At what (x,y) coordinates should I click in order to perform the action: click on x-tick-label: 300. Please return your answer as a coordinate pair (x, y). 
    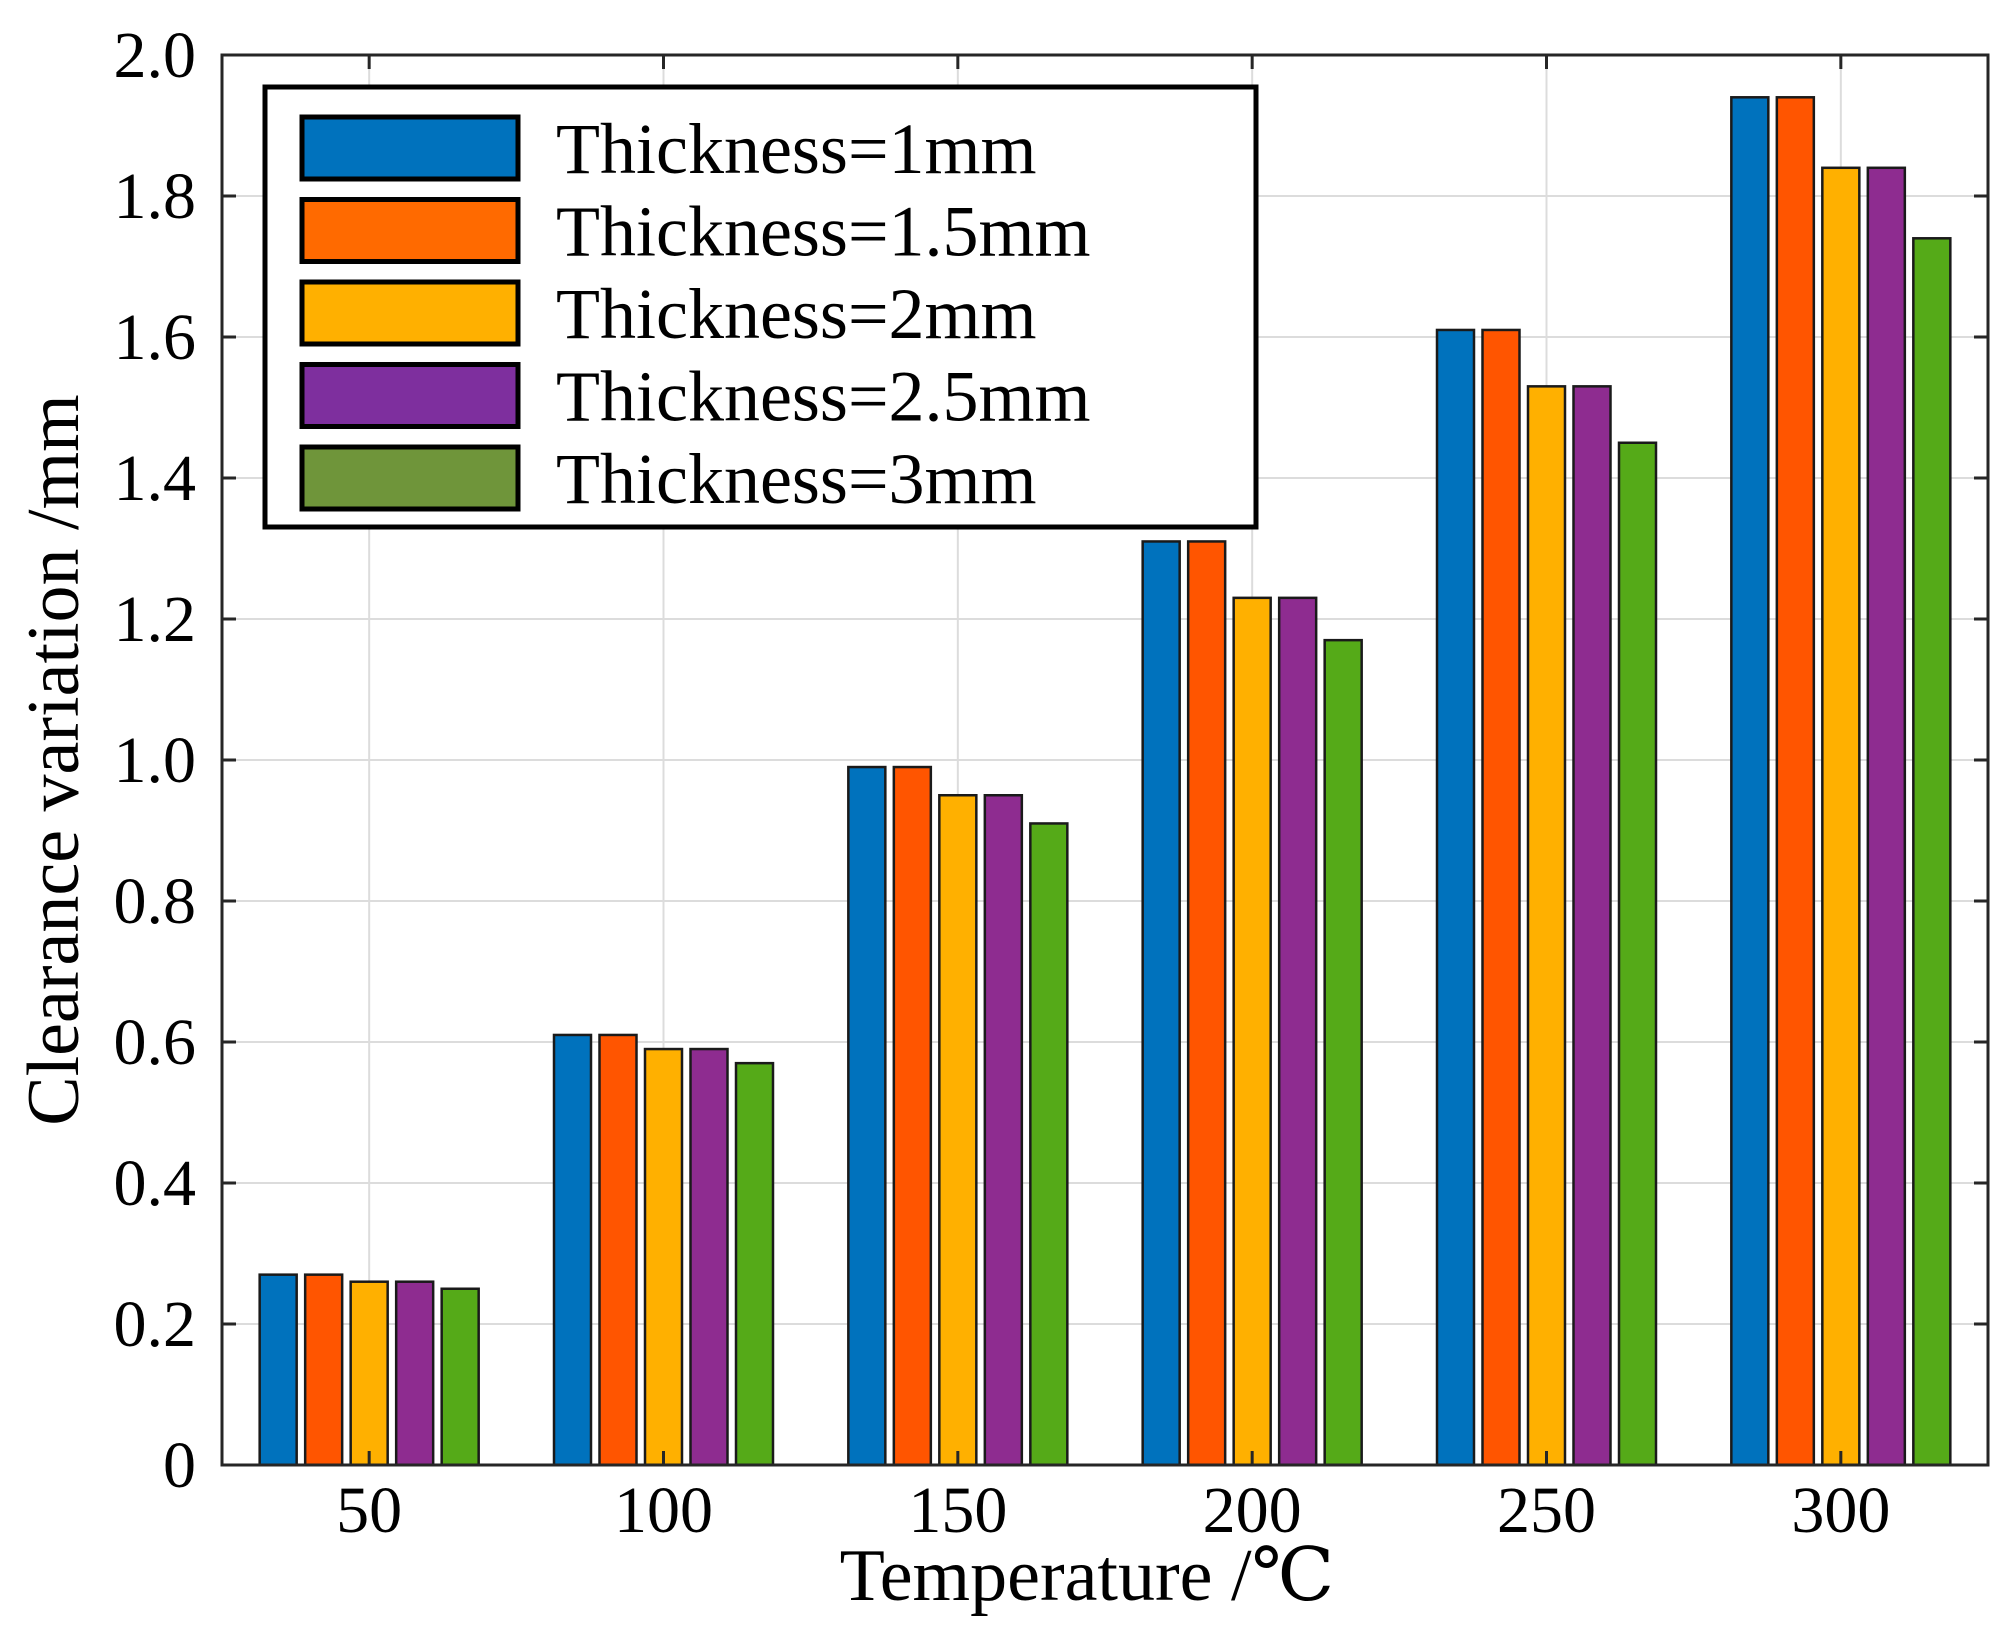
    Looking at the image, I should click on (1840, 1510).